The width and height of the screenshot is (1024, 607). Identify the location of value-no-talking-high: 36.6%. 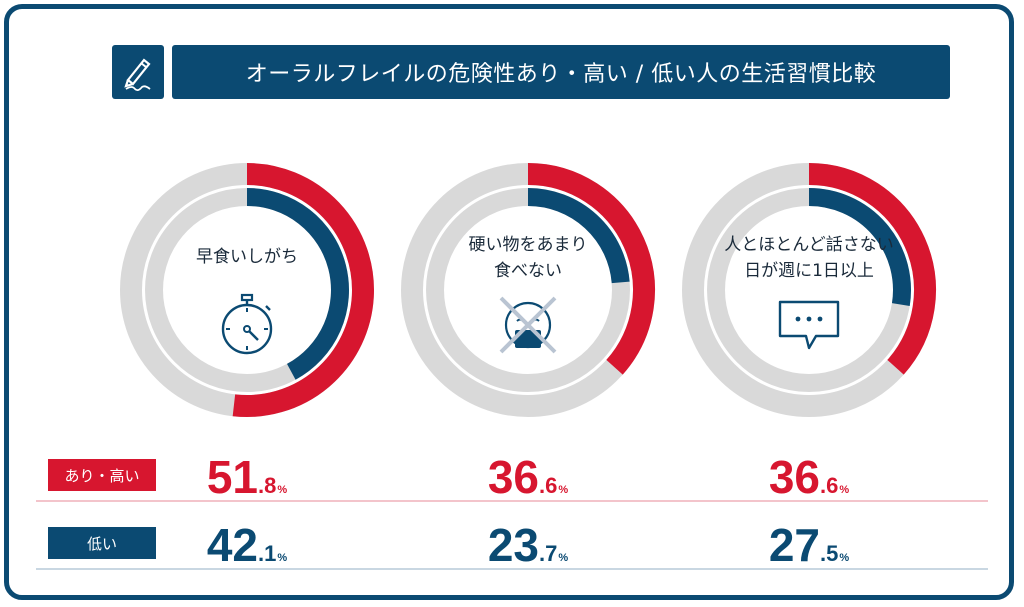
(809, 477).